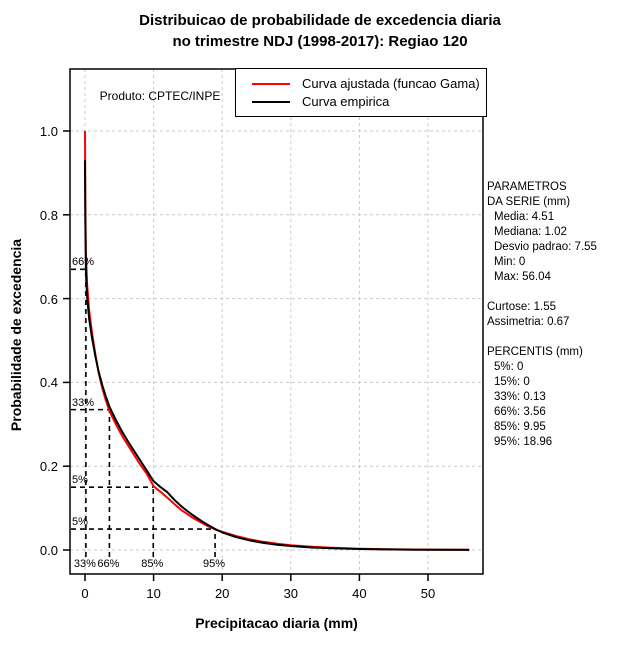  What do you see at coordinates (108, 564) in the screenshot?
I see `percentile-bottom-label: 66%` at bounding box center [108, 564].